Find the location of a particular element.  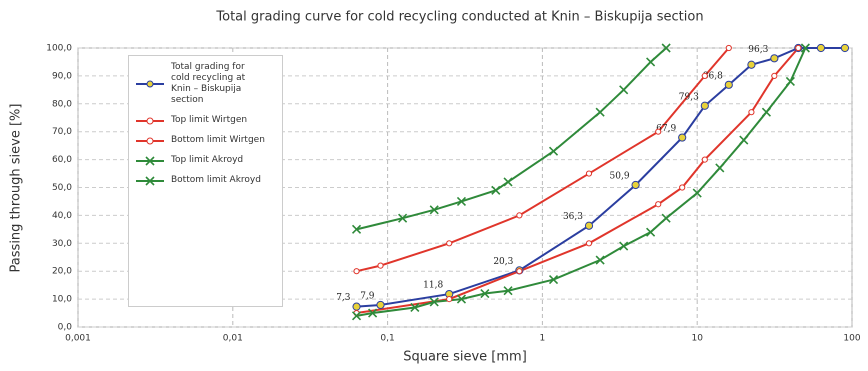

legend-label: Top limit Wirtgen is located at coordinates (209, 120).